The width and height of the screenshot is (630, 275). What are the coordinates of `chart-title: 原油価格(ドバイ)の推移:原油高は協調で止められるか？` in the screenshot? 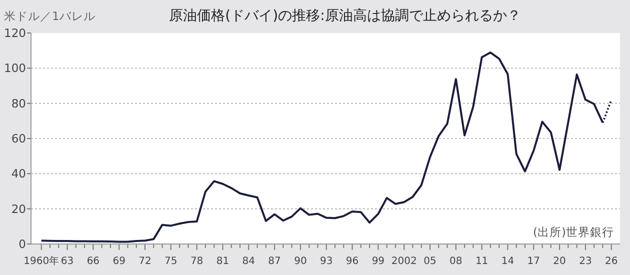 It's located at (345, 16).